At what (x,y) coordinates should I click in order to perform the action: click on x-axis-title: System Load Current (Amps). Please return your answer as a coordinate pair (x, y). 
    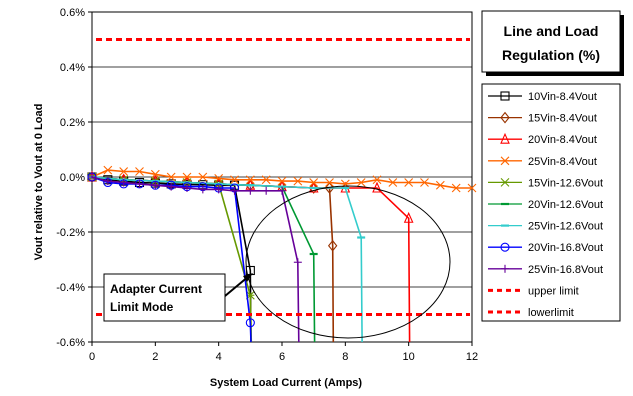
    Looking at the image, I should click on (286, 383).